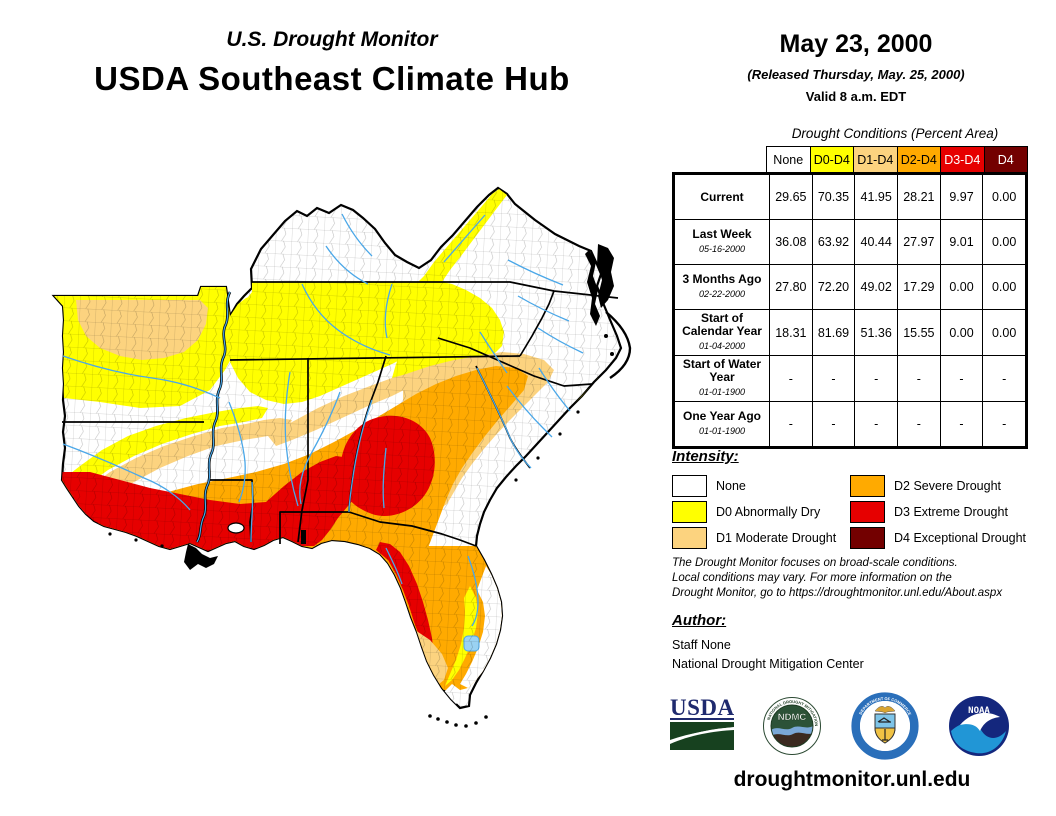 This screenshot has width=1056, height=816. I want to click on table-row-label: 3 Months Ago 02-22-2000, so click(722, 287).